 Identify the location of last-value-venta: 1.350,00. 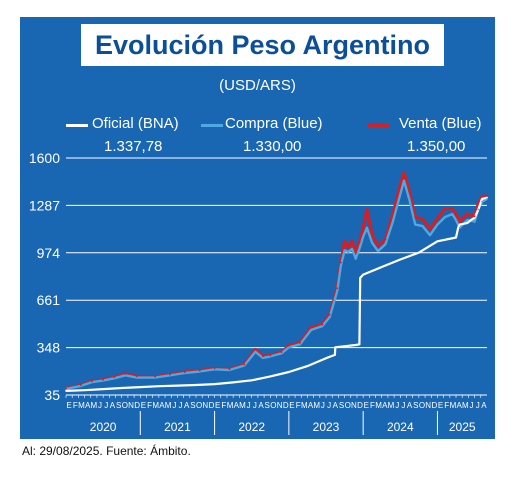
(436, 146).